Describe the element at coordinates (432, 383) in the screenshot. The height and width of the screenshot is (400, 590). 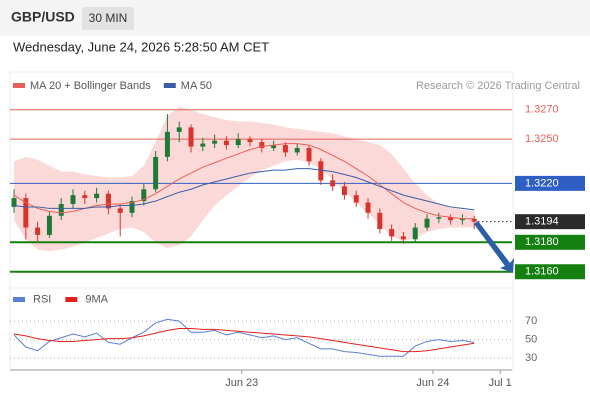
I see `x-tick-label: Jun 24` at that location.